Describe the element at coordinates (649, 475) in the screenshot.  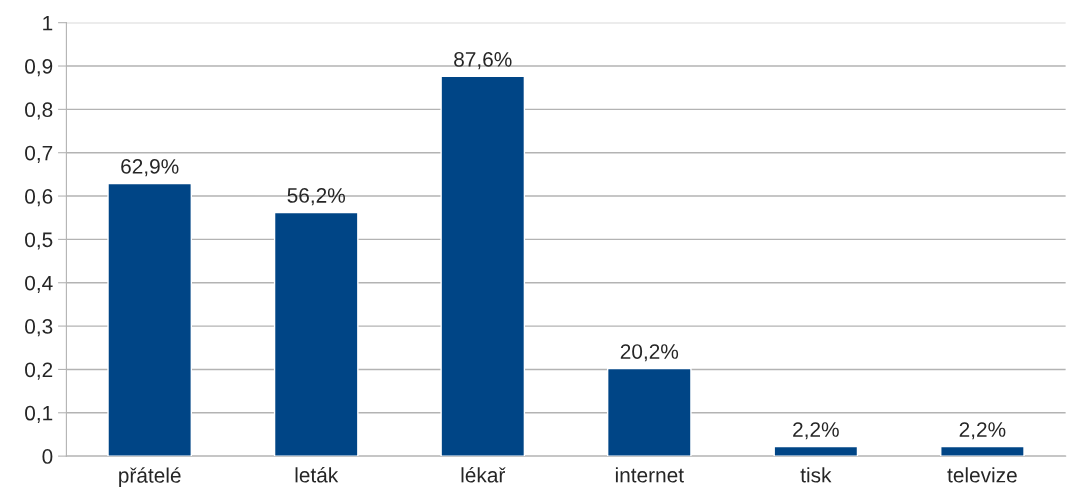
I see `x-tick-label: internet` at that location.